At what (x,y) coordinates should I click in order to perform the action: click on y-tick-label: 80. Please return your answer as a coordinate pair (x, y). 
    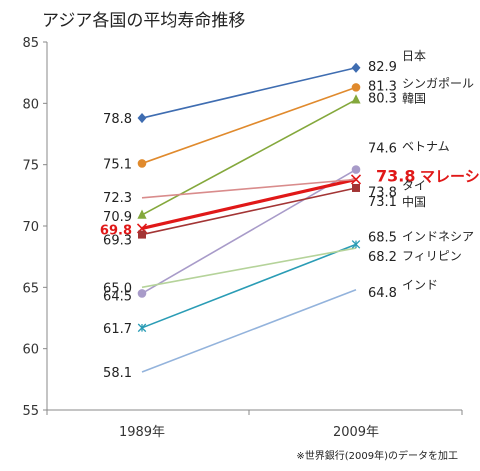
    Looking at the image, I should click on (30, 104).